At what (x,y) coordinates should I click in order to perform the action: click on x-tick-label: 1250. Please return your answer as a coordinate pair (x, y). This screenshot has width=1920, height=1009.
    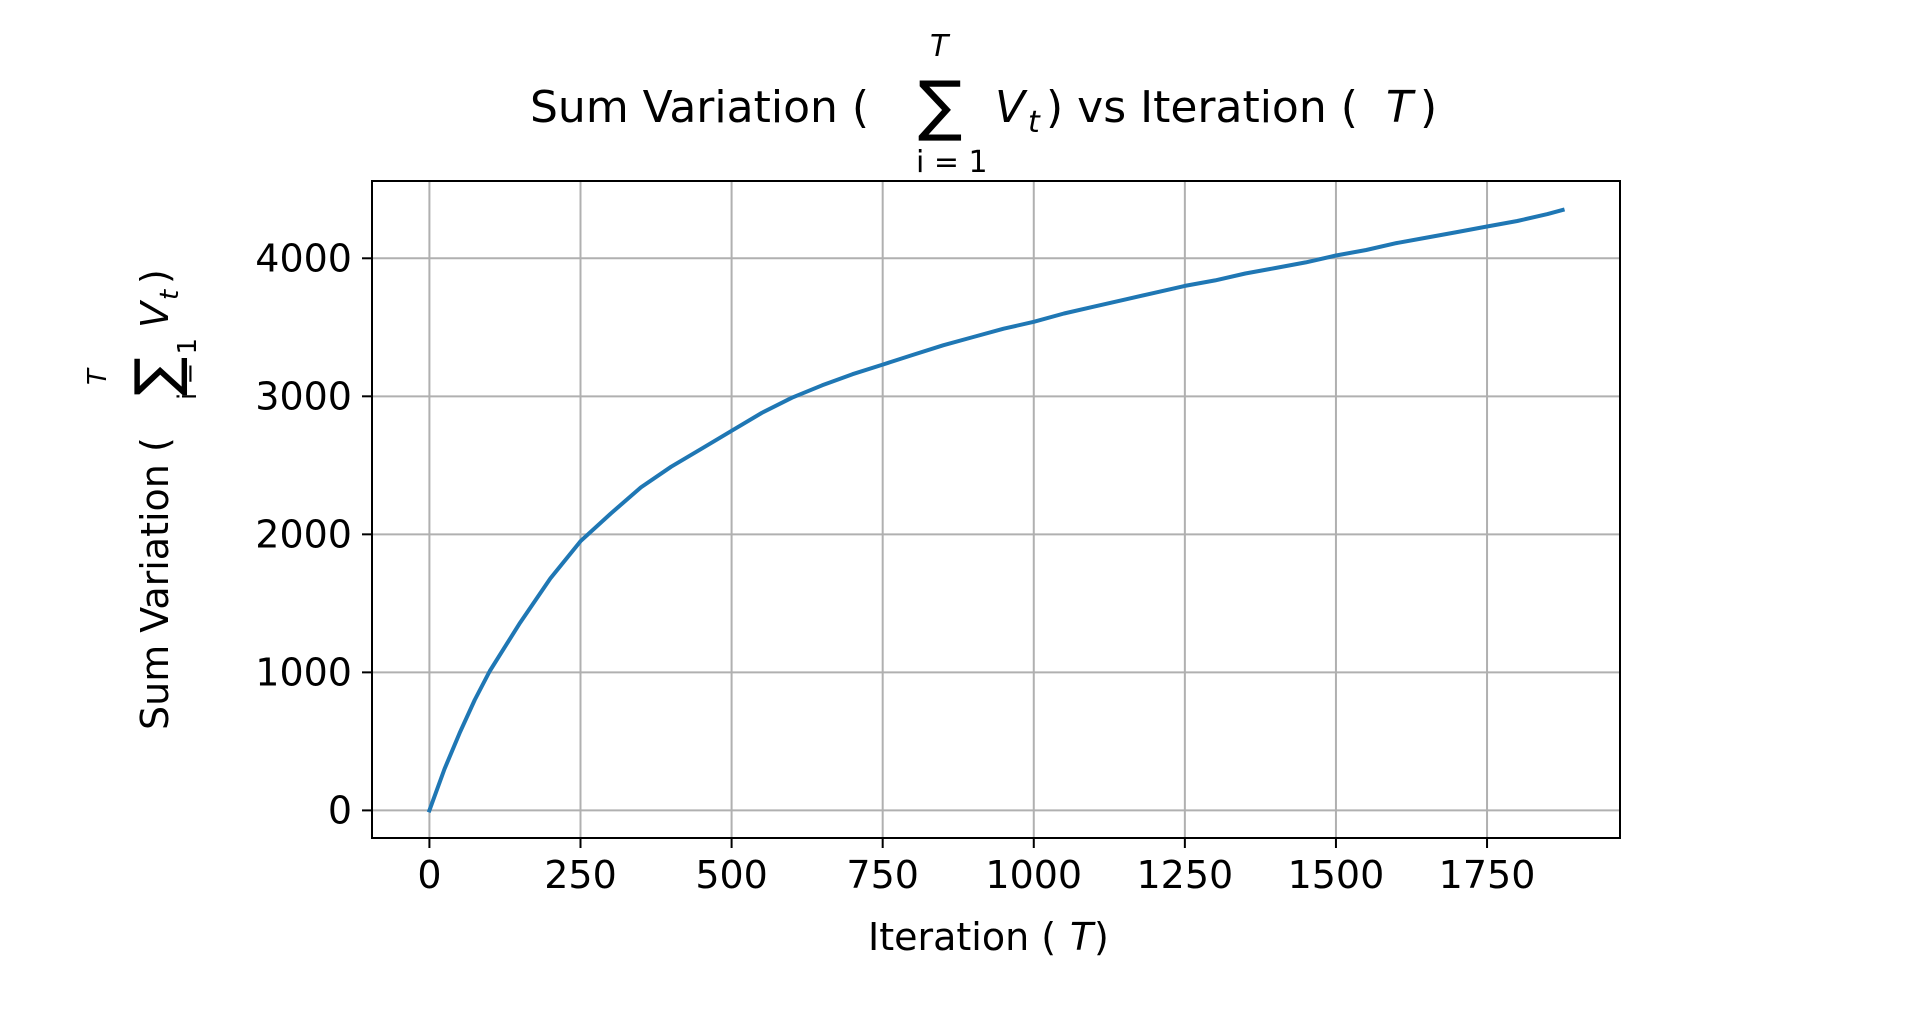
    Looking at the image, I should click on (1185, 875).